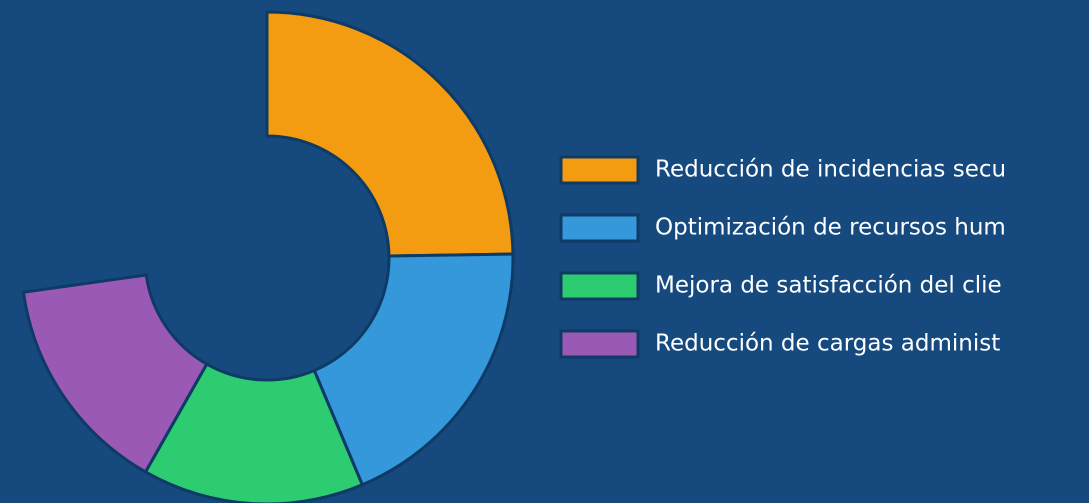 The height and width of the screenshot is (503, 1089). What do you see at coordinates (830, 228) in the screenshot?
I see `legend-label: Optimización de recursos hum` at bounding box center [830, 228].